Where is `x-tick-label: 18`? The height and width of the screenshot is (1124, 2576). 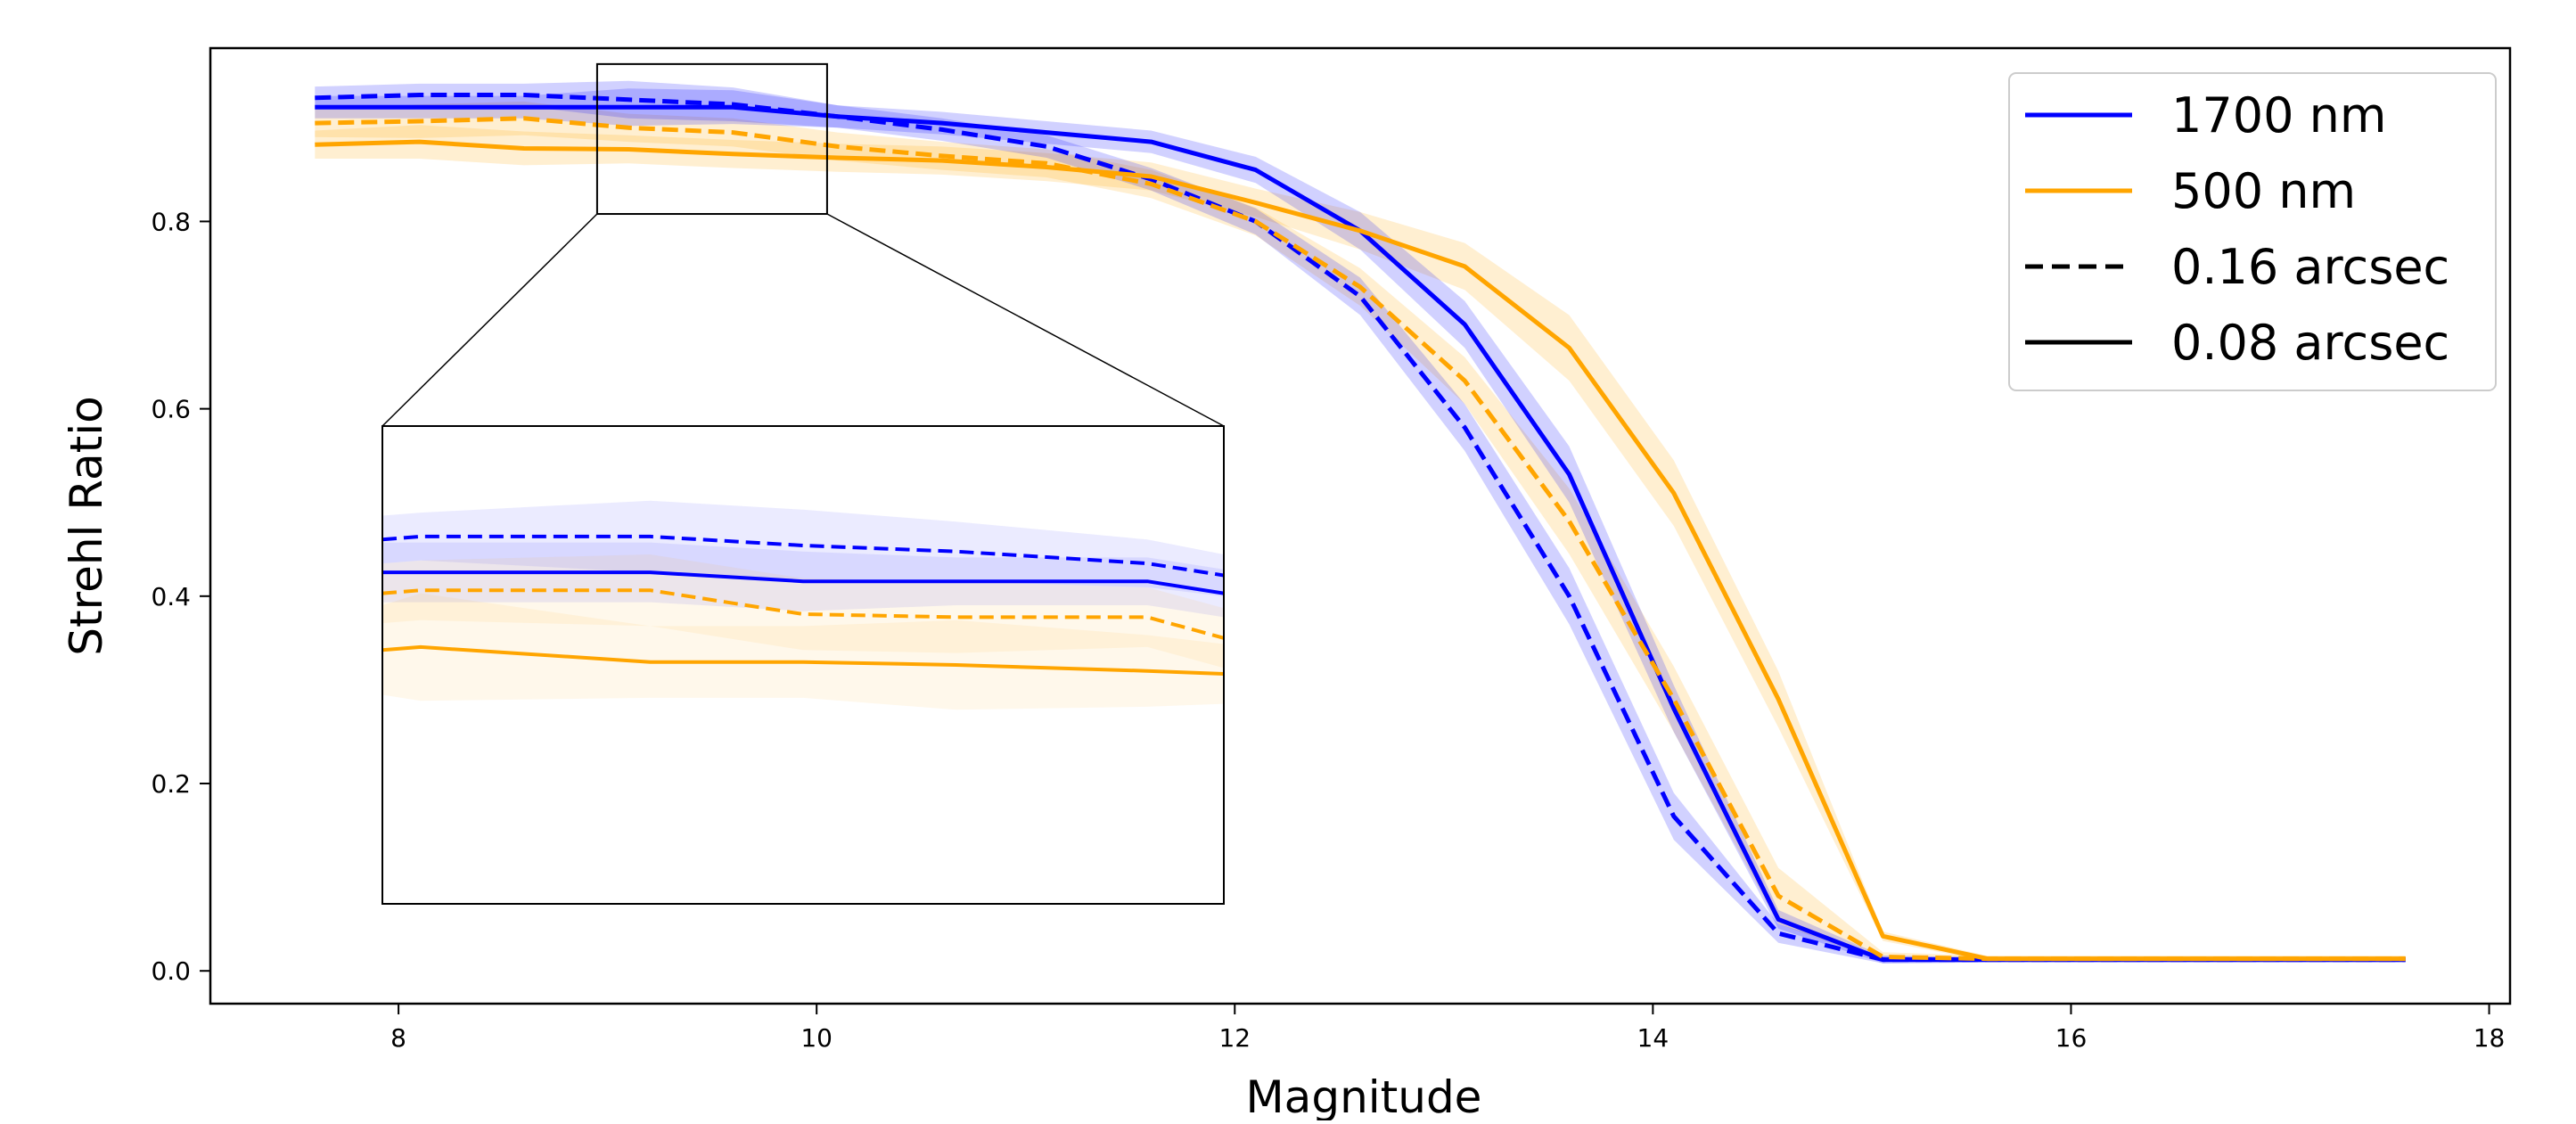
x-tick-label: 18 is located at coordinates (2489, 1038).